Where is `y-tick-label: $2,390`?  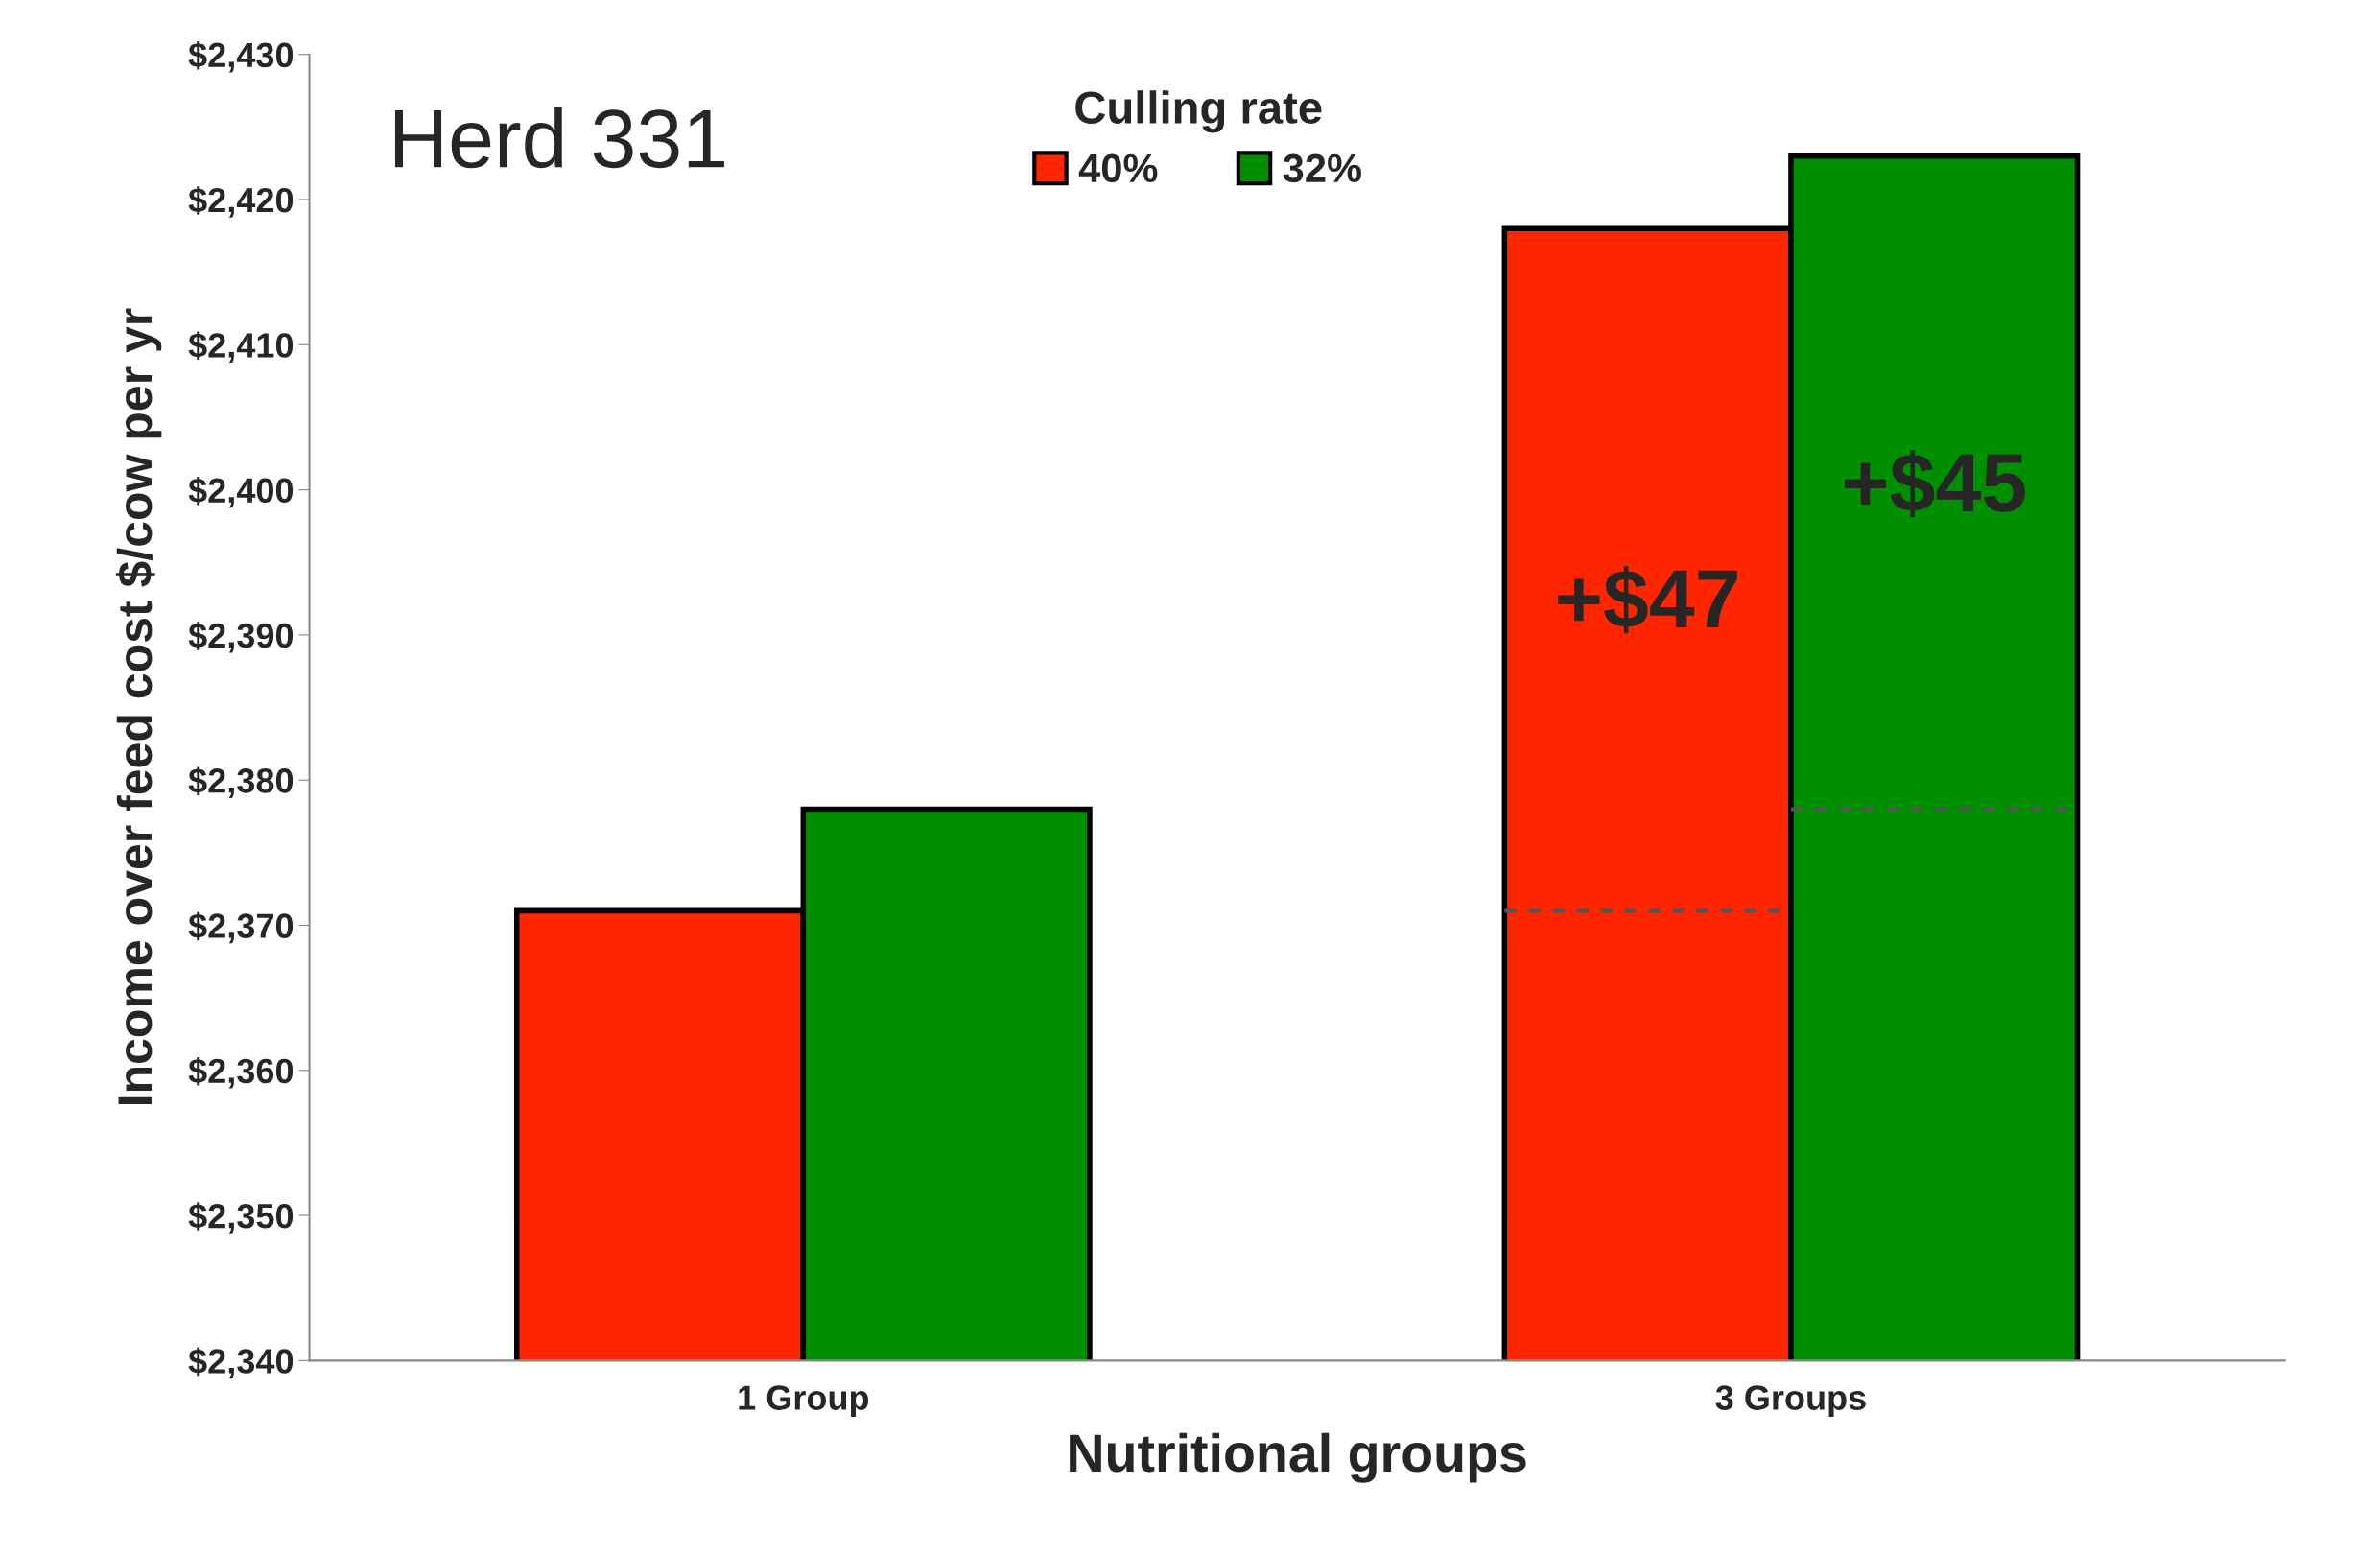
y-tick-label: $2,390 is located at coordinates (241, 637).